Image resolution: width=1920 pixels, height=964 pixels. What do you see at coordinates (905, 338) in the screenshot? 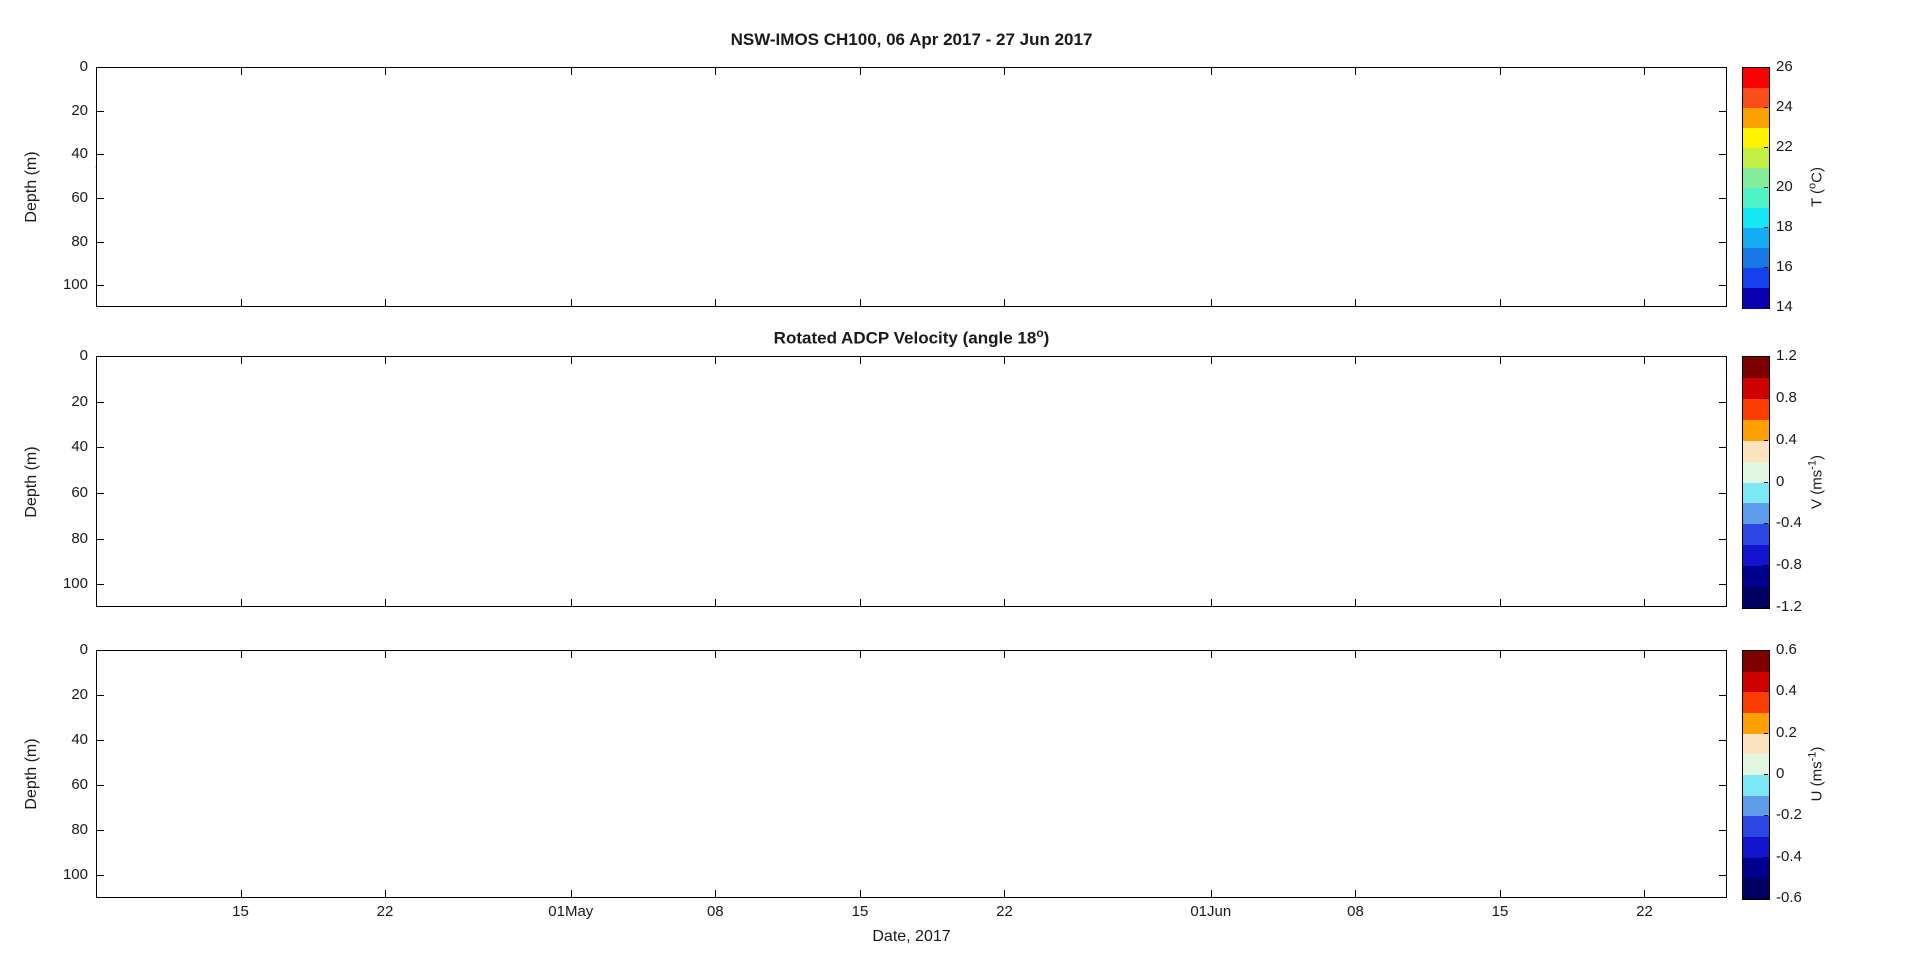
I see `panel2-title-text: Rotated ADCP Velocity (angle 18` at bounding box center [905, 338].